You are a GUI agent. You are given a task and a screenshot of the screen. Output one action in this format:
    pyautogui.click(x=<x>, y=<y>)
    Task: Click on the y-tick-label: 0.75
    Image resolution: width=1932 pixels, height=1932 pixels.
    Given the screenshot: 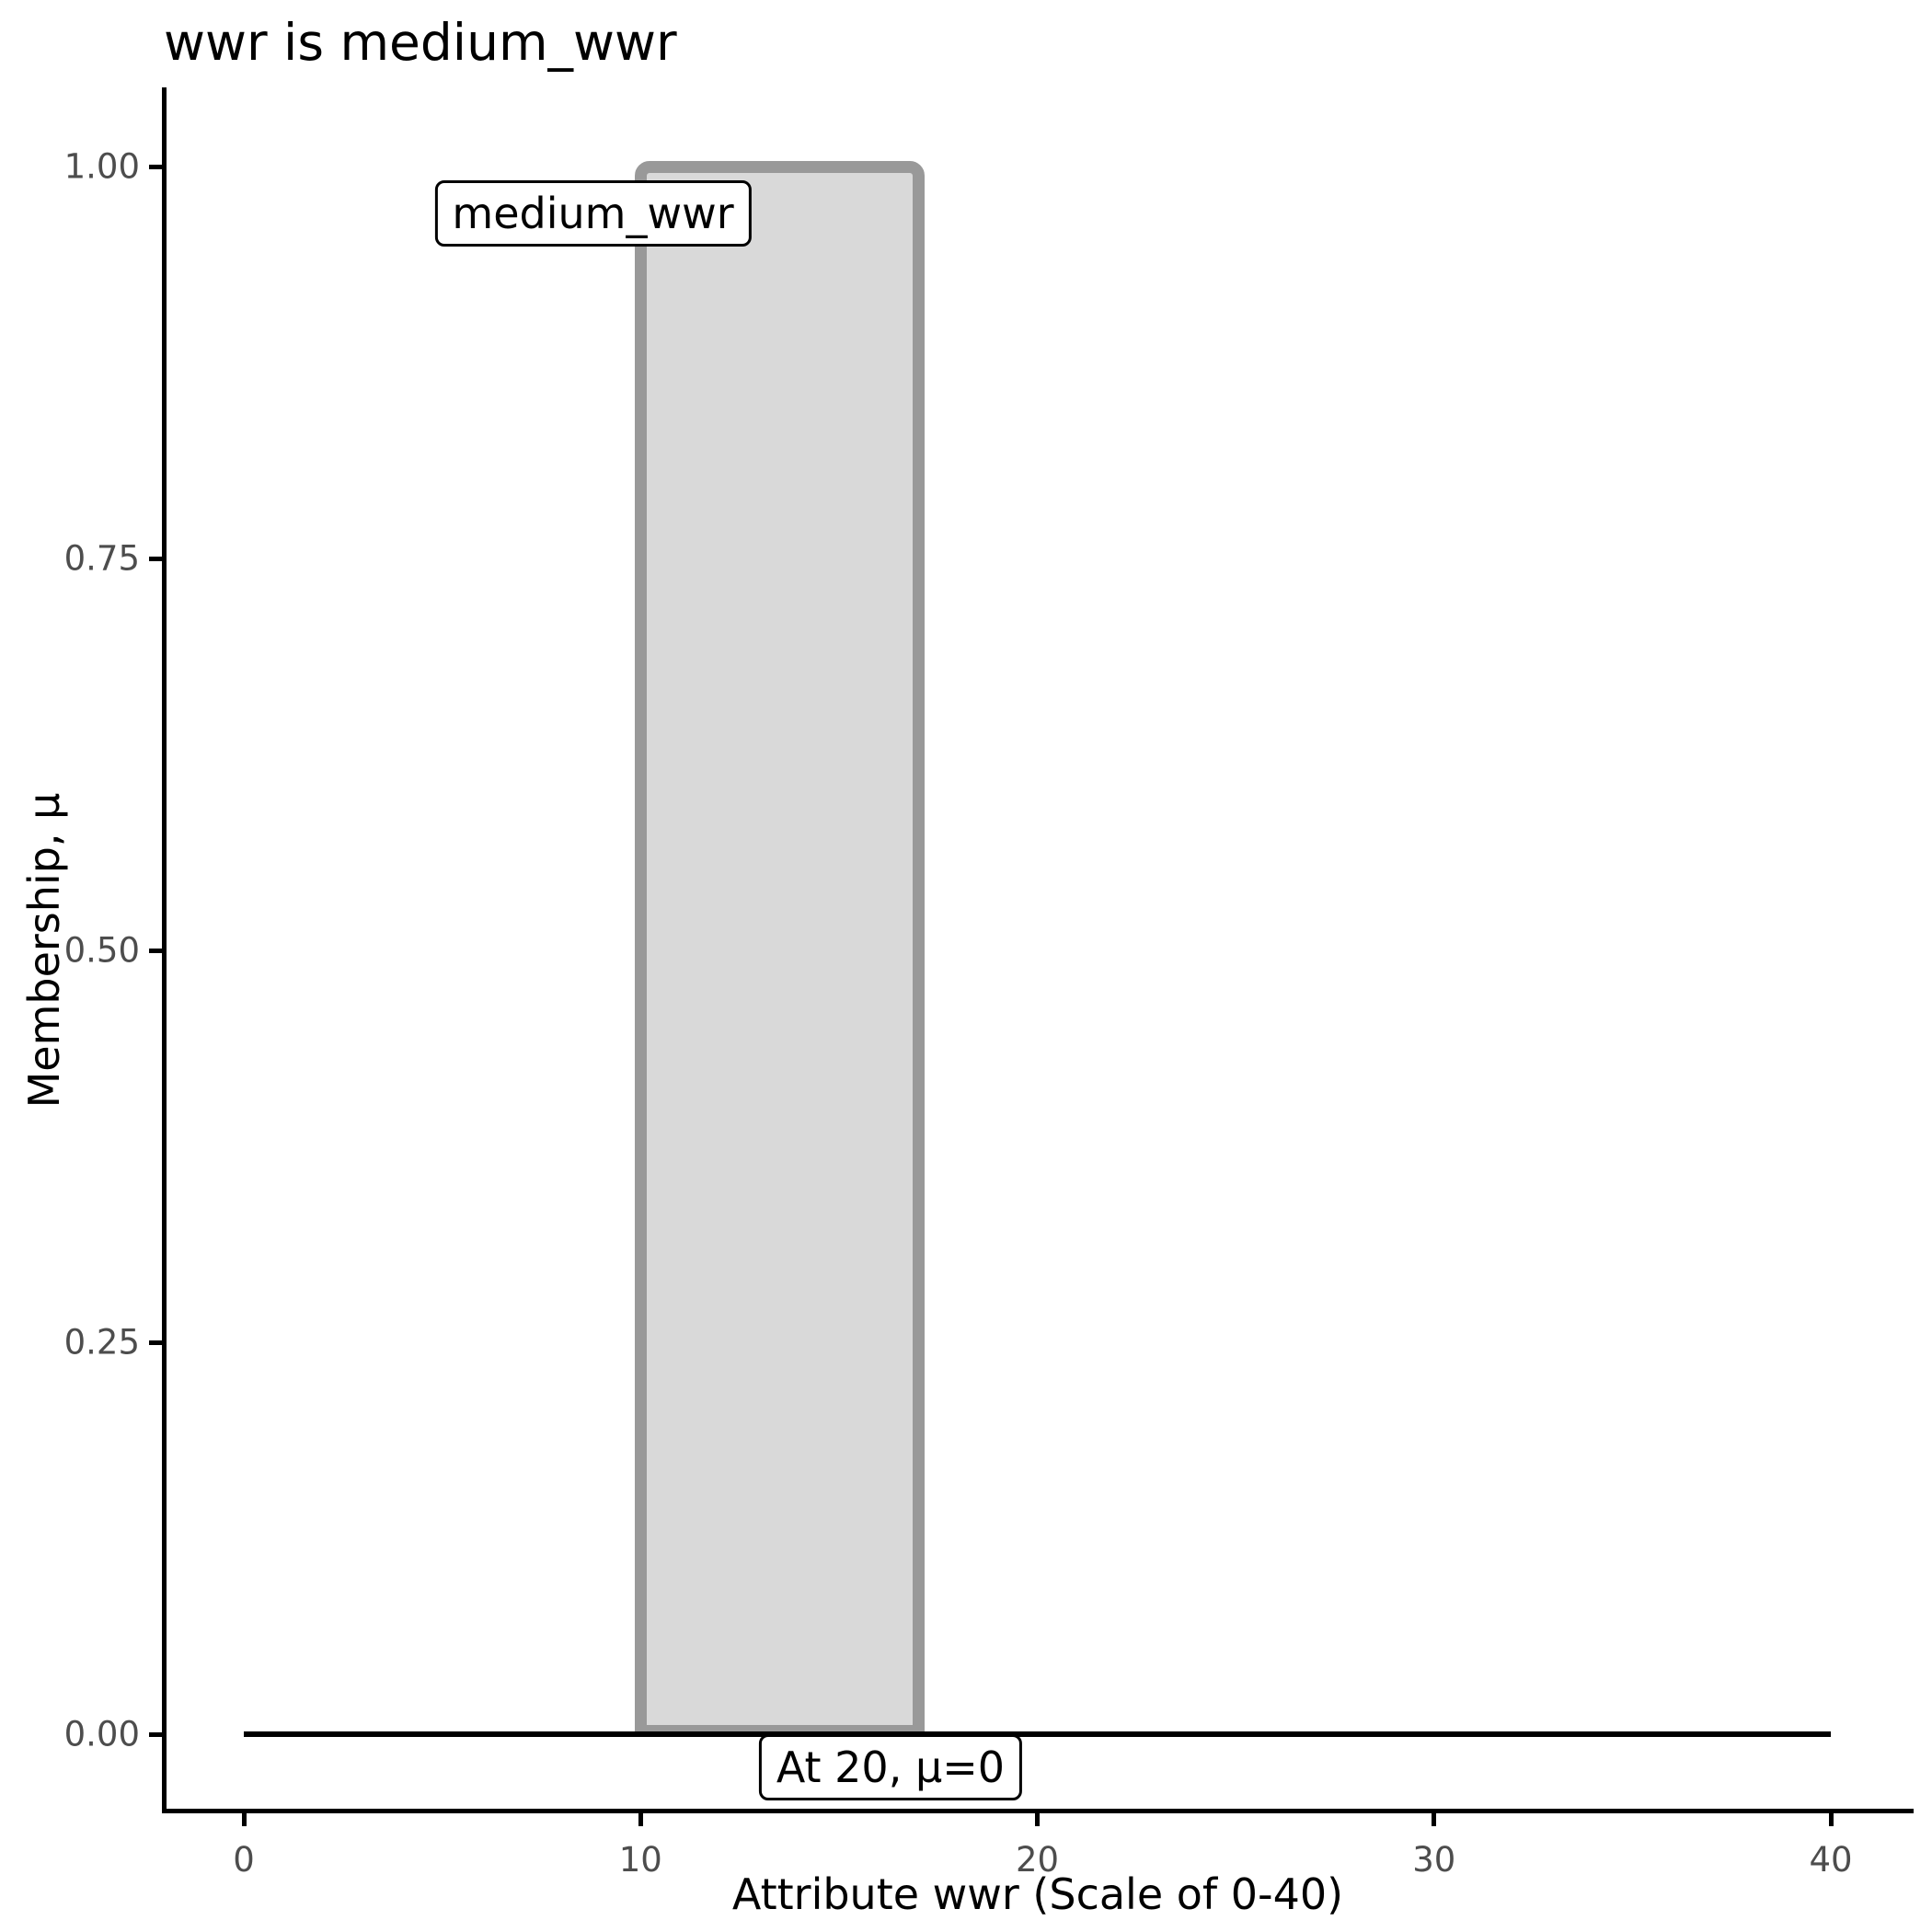 What is the action you would take?
    pyautogui.click(x=101, y=558)
    